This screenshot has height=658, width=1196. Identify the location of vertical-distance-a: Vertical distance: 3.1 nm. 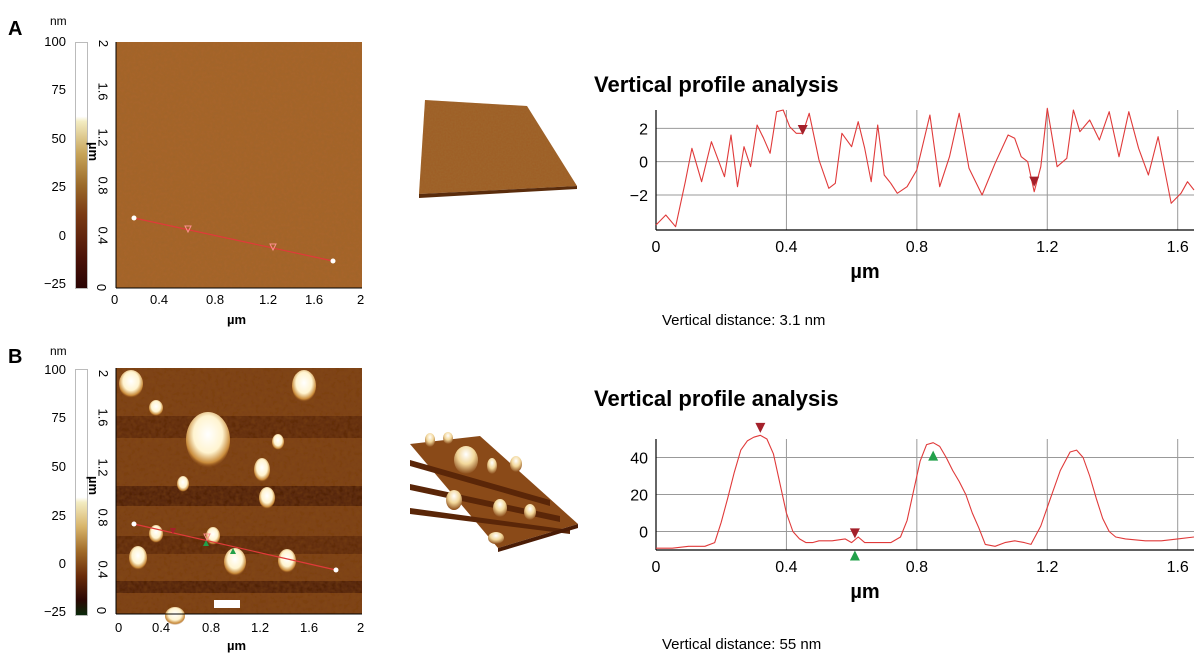
(744, 320).